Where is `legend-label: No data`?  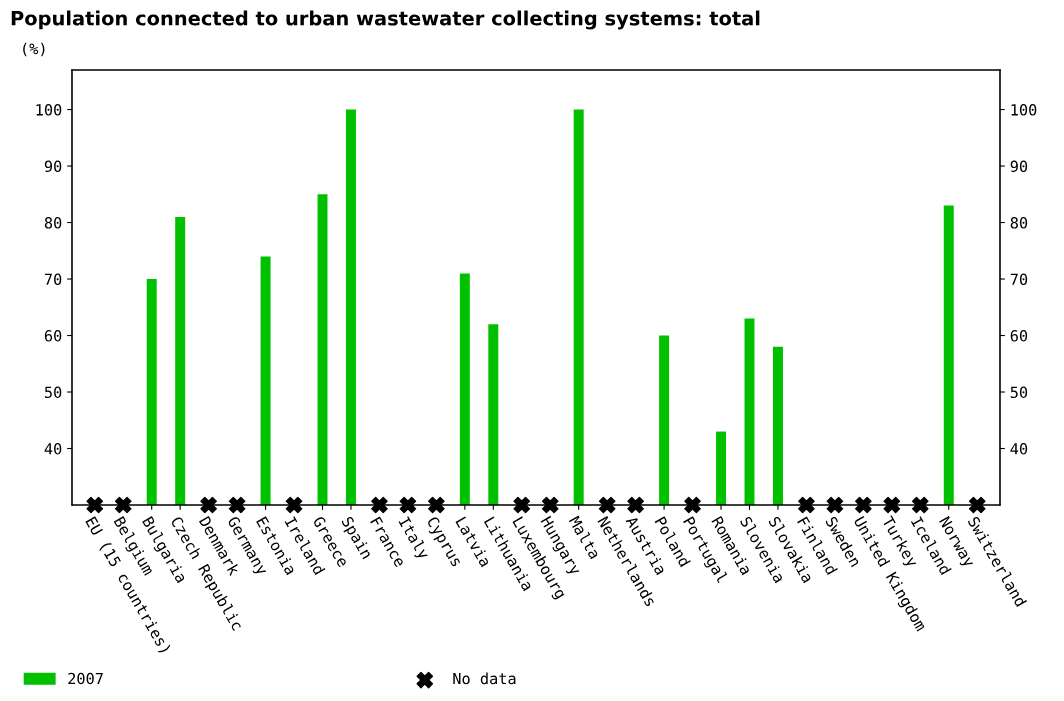 legend-label: No data is located at coordinates (484, 678).